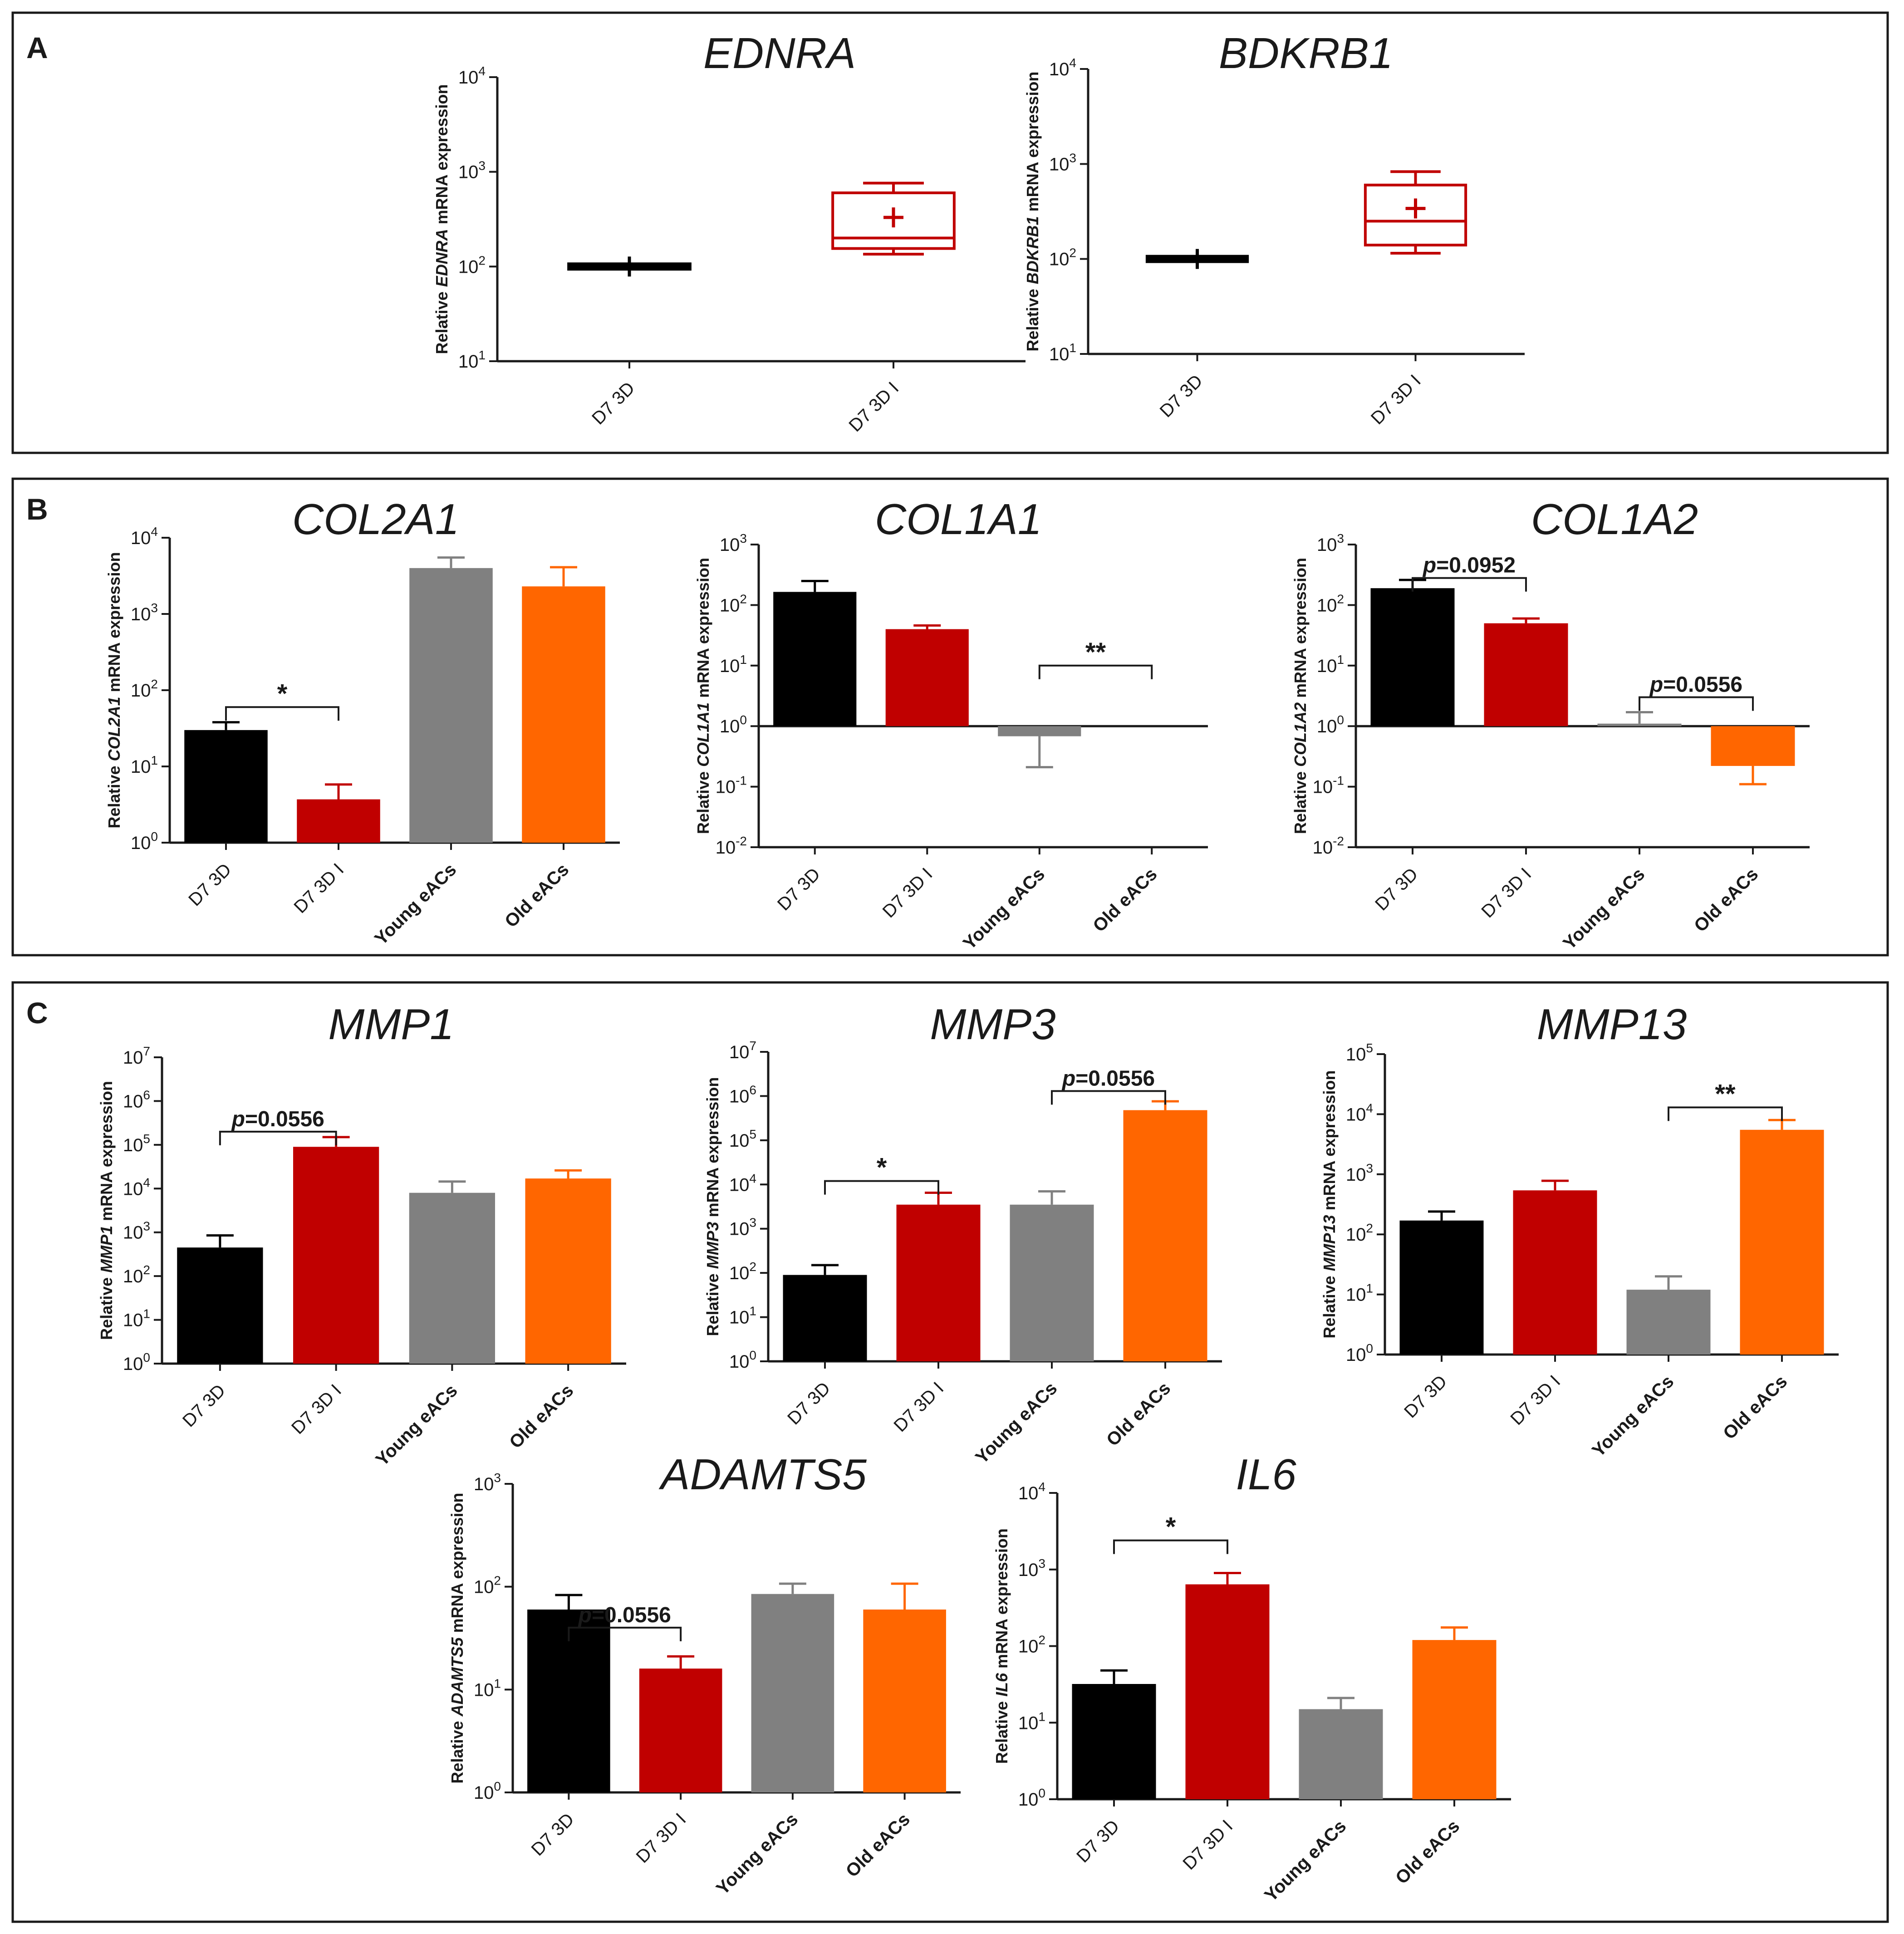 The width and height of the screenshot is (1904, 1934). I want to click on chart-title: EDNRA, so click(779, 53).